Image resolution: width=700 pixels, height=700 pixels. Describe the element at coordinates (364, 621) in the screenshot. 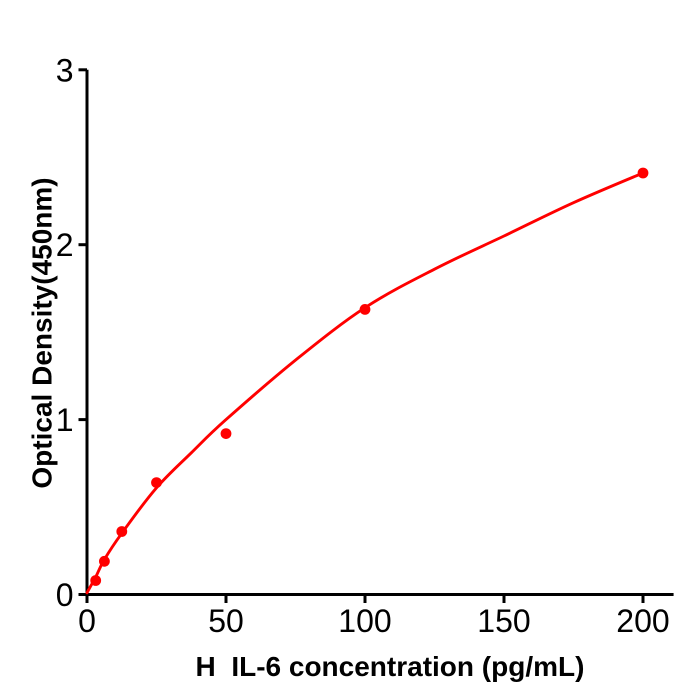

I see `x-tick-label: 100` at that location.